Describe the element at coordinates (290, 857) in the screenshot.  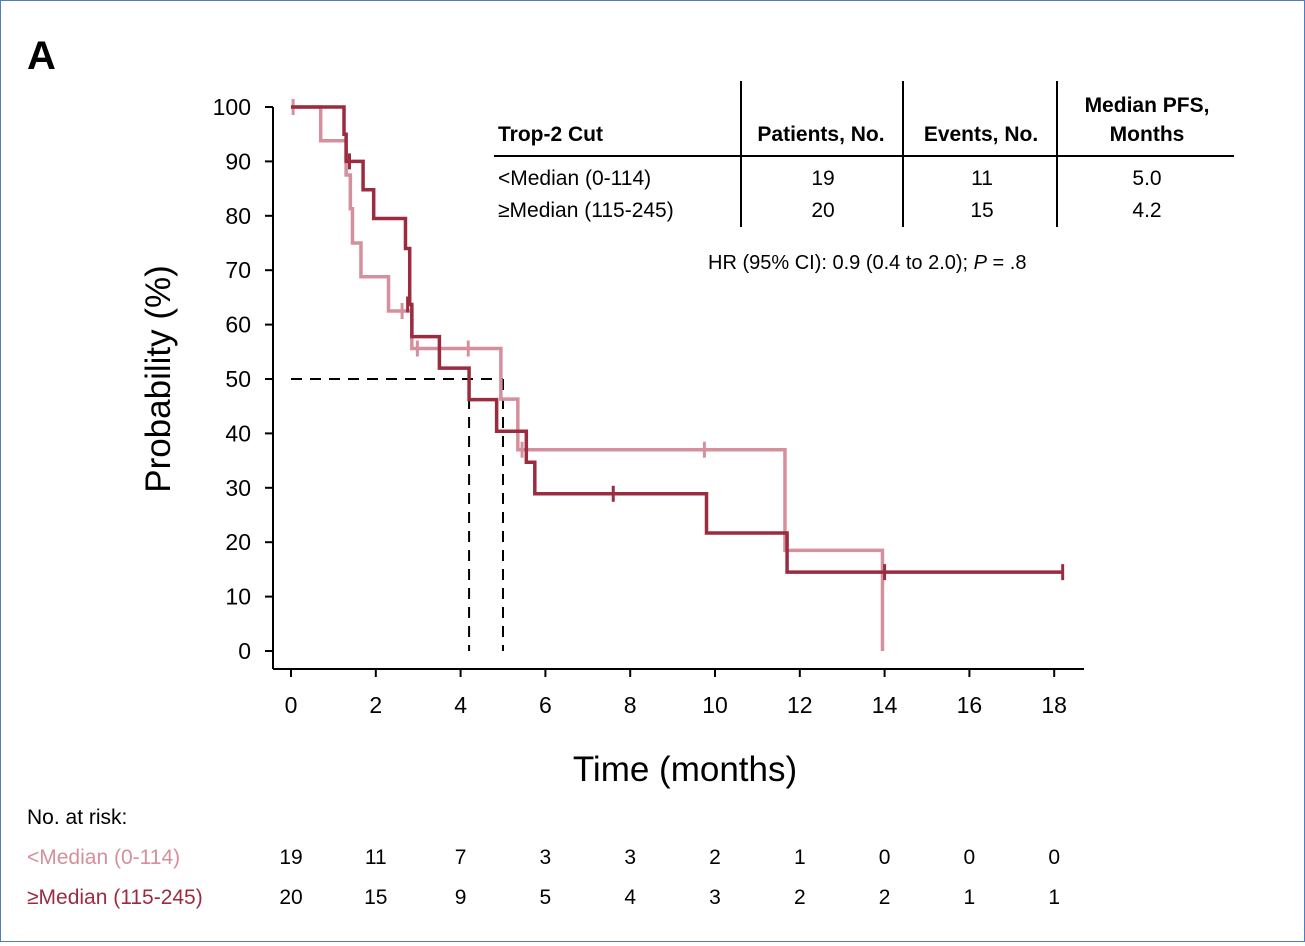
I see `risk-value: 19` at that location.